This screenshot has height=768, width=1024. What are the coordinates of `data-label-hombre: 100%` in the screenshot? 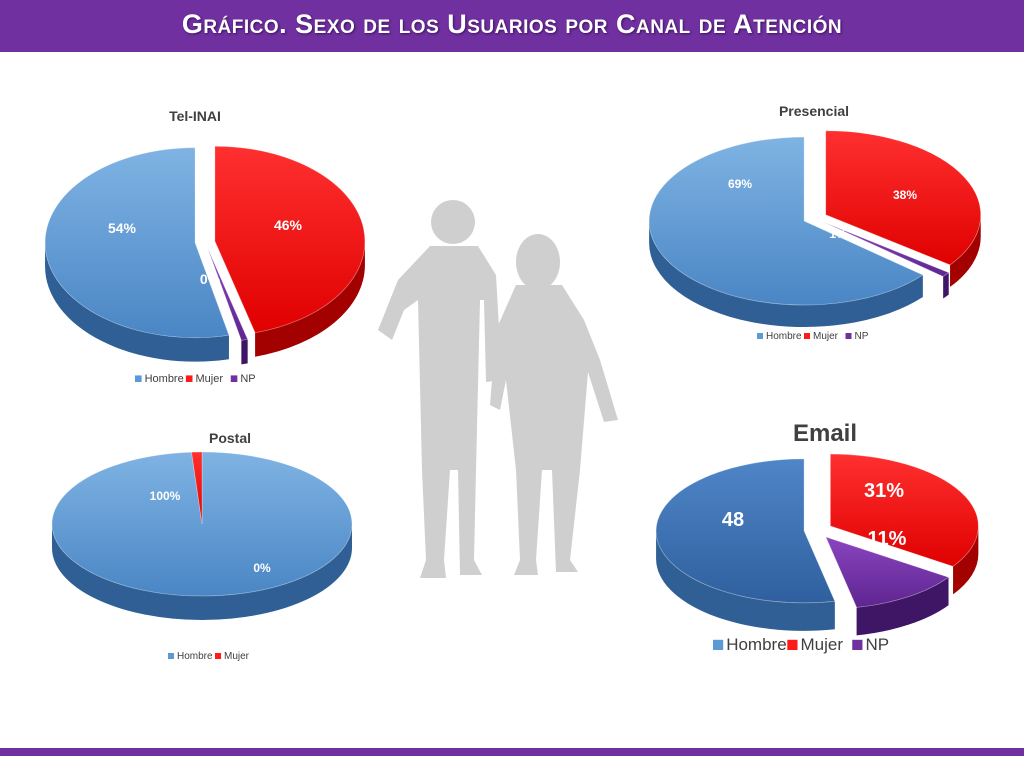 It's located at (165, 496).